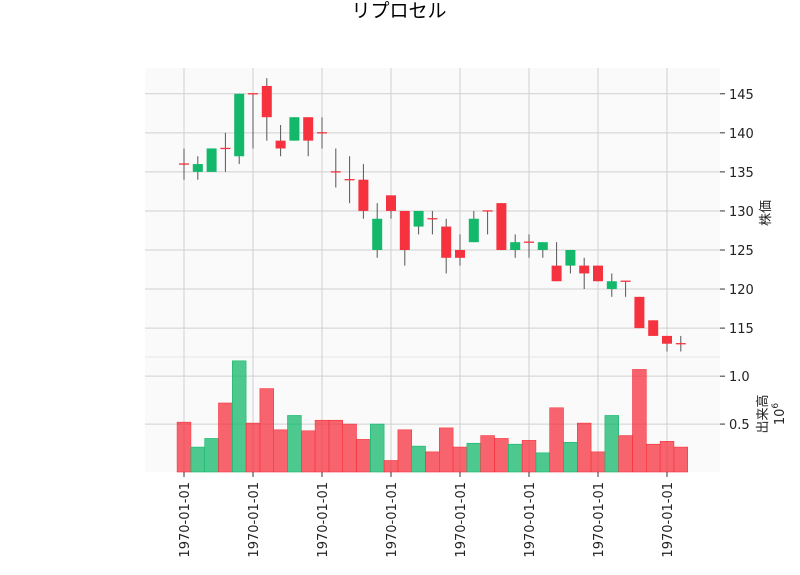 The image size is (800, 575). What do you see at coordinates (741, 329) in the screenshot?
I see `price-tick-label: 115` at bounding box center [741, 329].